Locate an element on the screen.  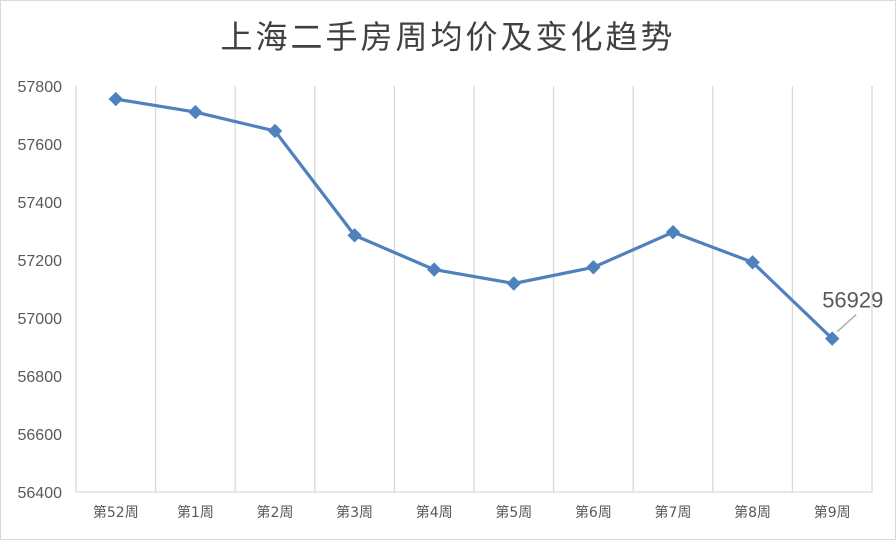
x-tick-label: 第8周 is located at coordinates (752, 512).